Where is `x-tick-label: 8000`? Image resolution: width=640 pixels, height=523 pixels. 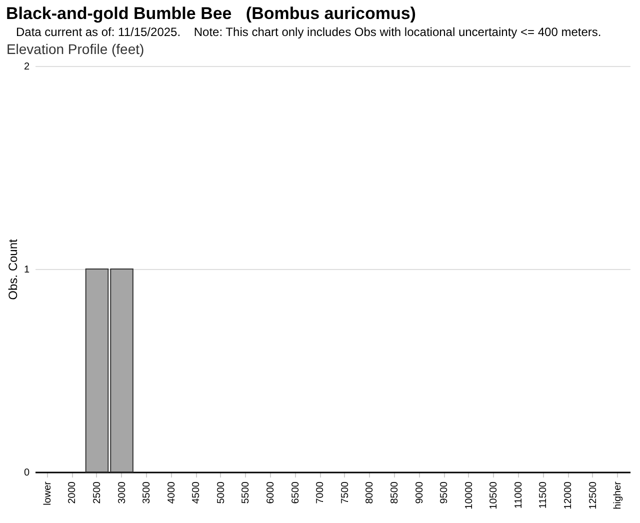
x-tick-label: 8000 is located at coordinates (370, 492).